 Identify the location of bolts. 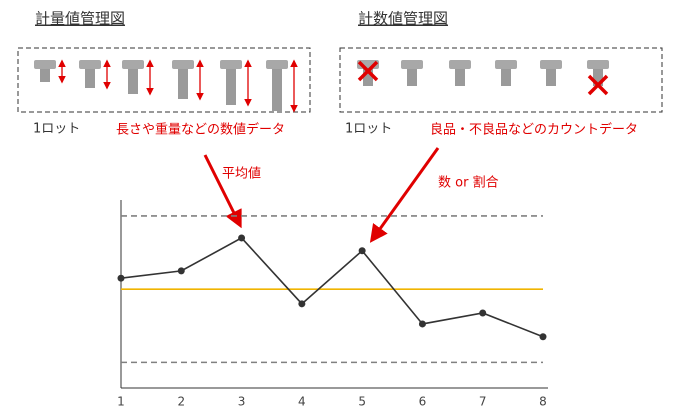
(321, 86).